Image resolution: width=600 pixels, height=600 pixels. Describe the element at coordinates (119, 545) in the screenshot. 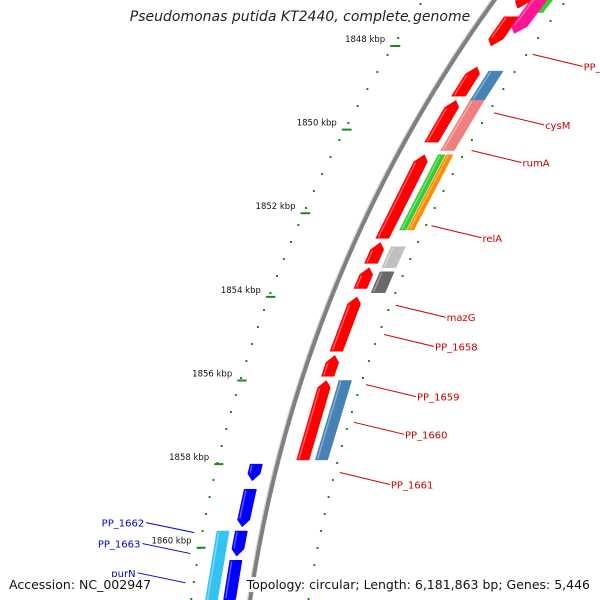

I see `gene-label: PP_1663` at that location.